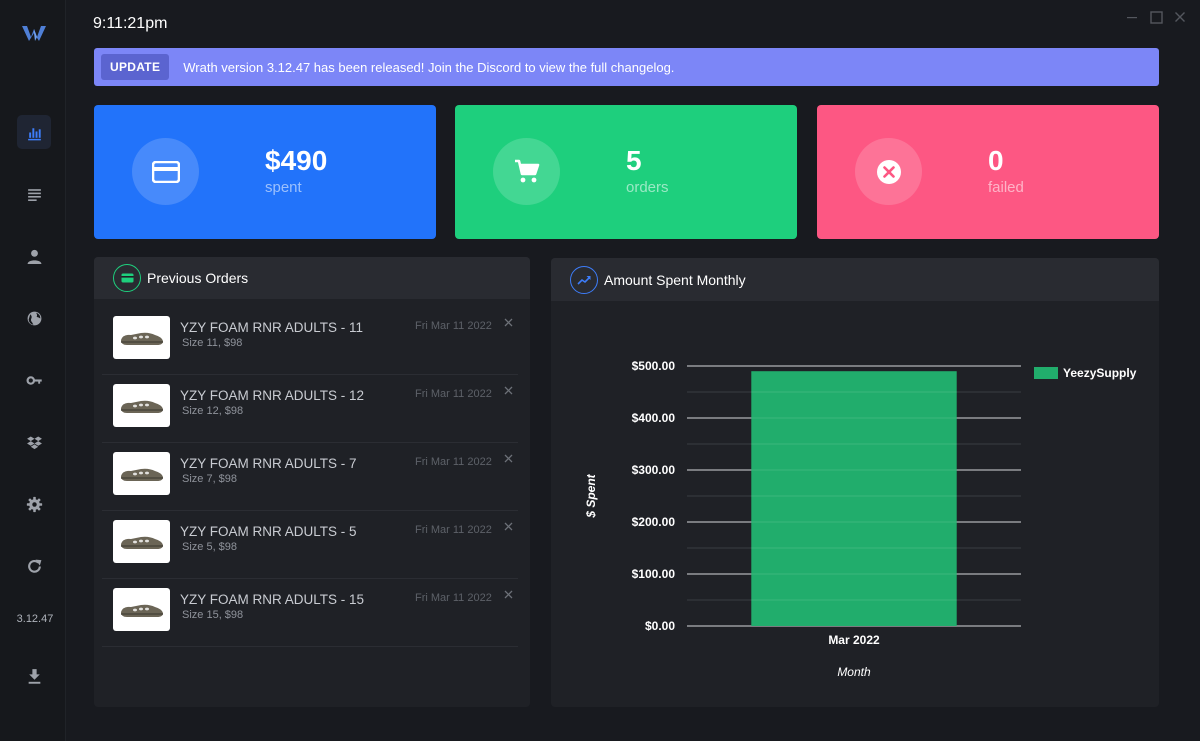 The image size is (1200, 741). I want to click on maximize-icon, so click(1156, 17).